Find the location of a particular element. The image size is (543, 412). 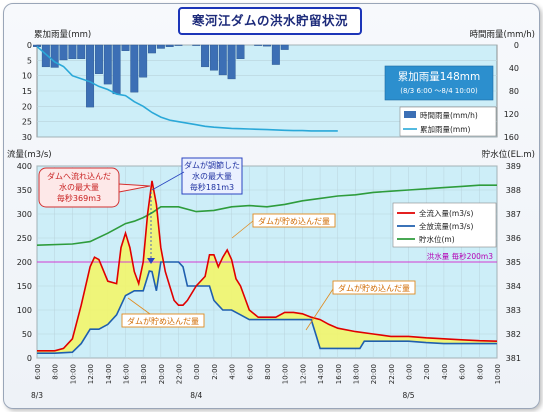

max-outflow-arrowhead is located at coordinates (151, 261).